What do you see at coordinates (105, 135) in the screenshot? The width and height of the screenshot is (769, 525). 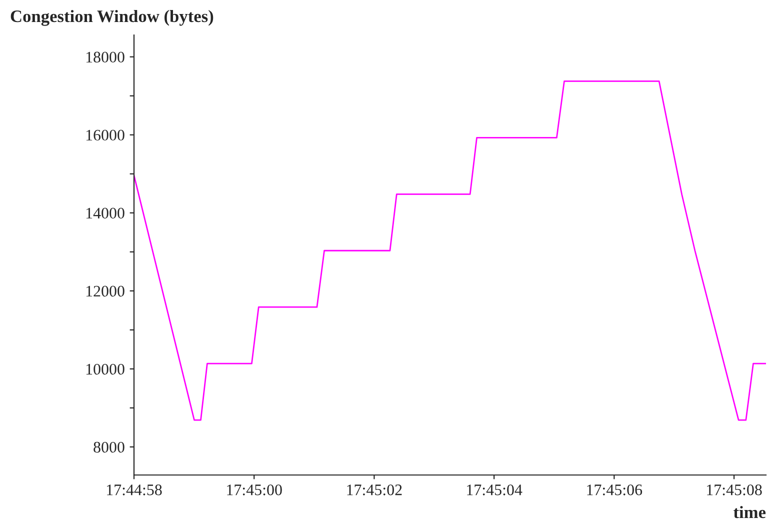 I see `y-tick-label: 16000` at bounding box center [105, 135].